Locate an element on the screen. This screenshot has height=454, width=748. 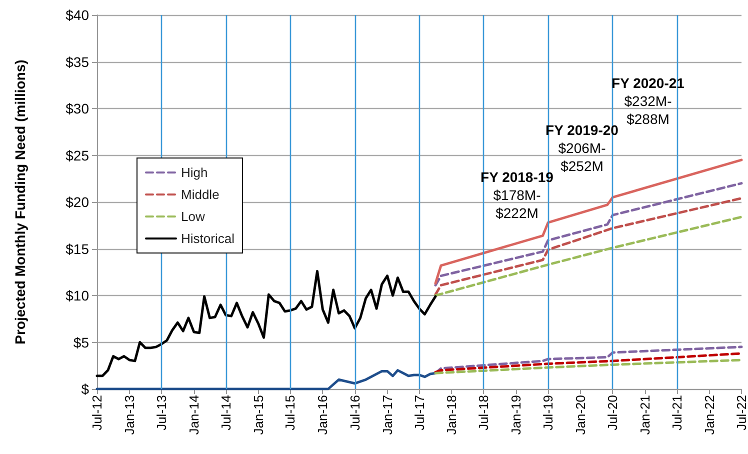
x-tick-label: Jul-17 is located at coordinates (419, 412).